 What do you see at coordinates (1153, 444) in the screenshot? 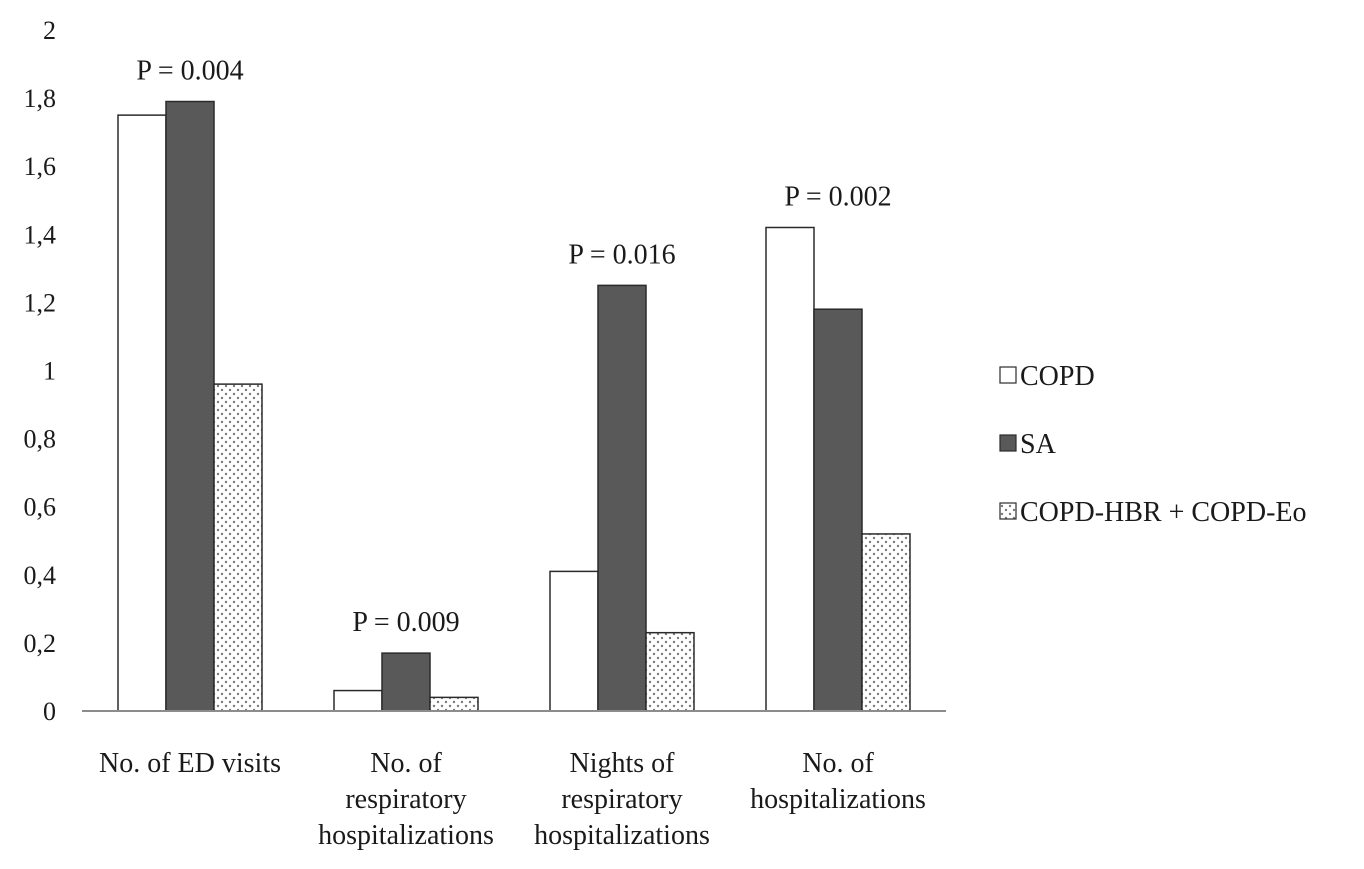
I see `legend: COPD SA COPD-HBR + COPD-Eo` at bounding box center [1153, 444].